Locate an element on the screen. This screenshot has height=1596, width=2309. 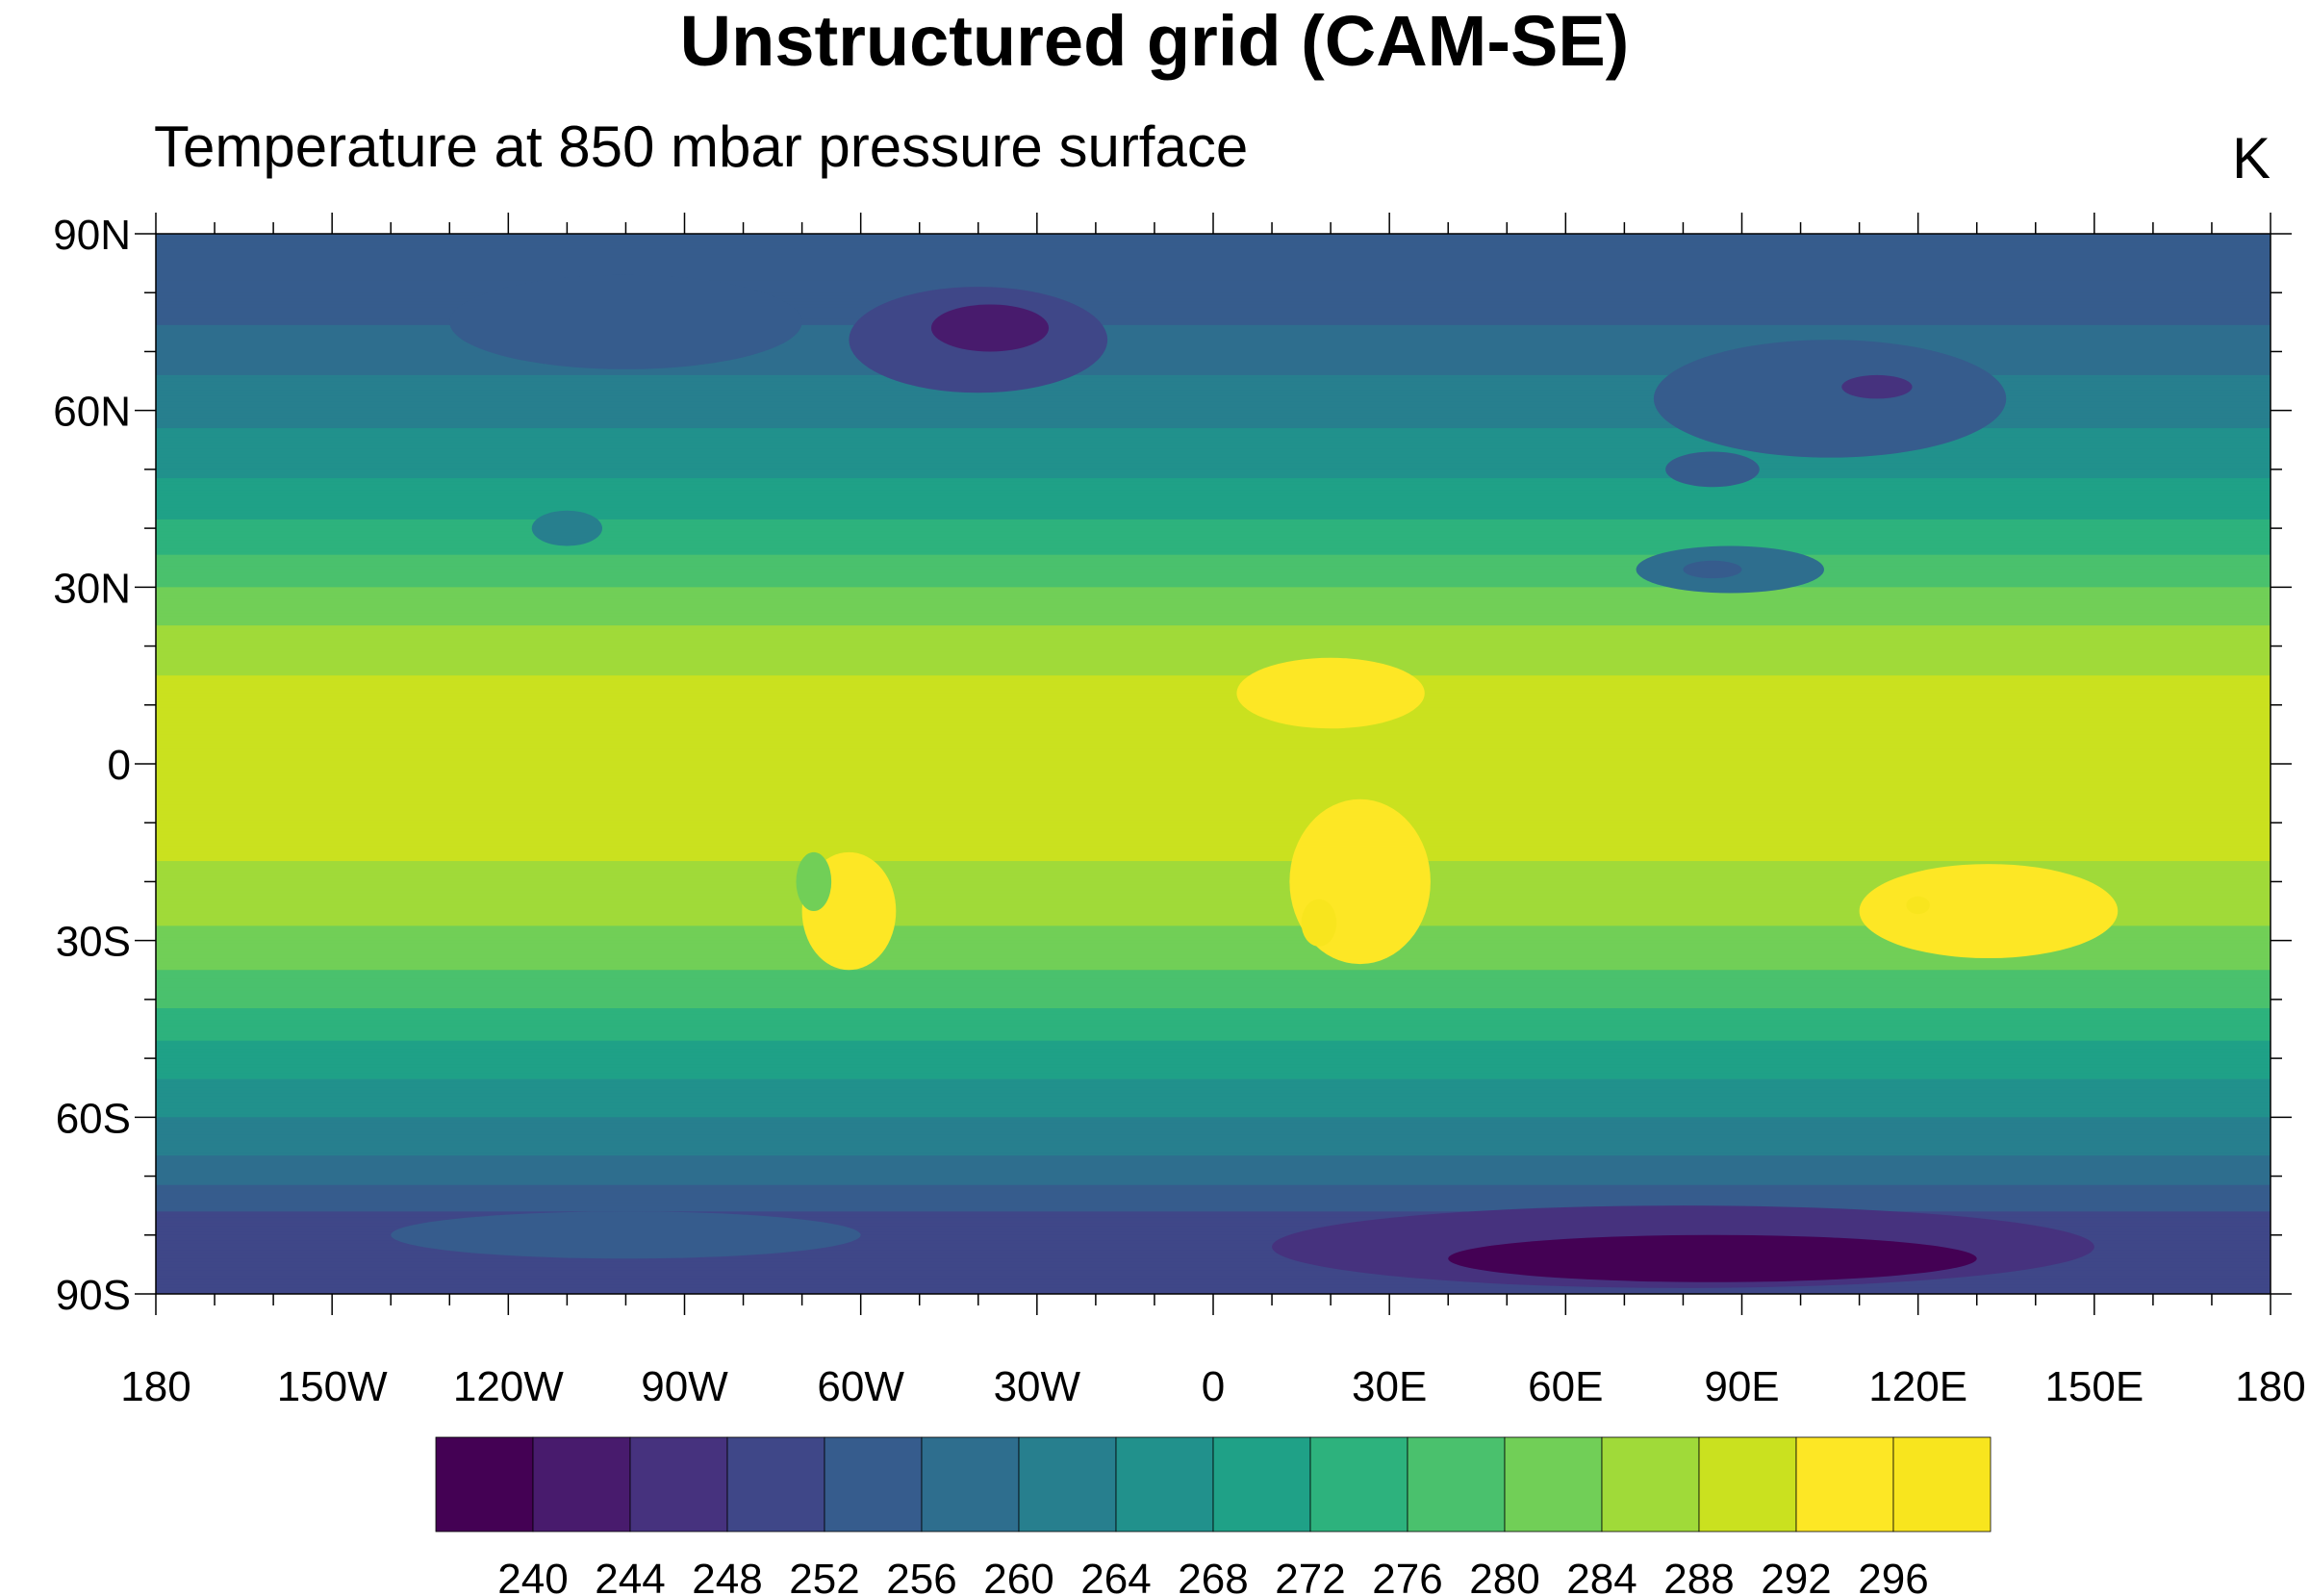
feature-rockies is located at coordinates (567, 528).